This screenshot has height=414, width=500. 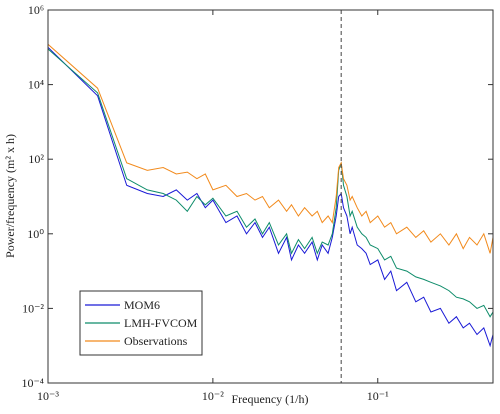 I want to click on legend-label: LMH-FVCOM, so click(x=161, y=323).